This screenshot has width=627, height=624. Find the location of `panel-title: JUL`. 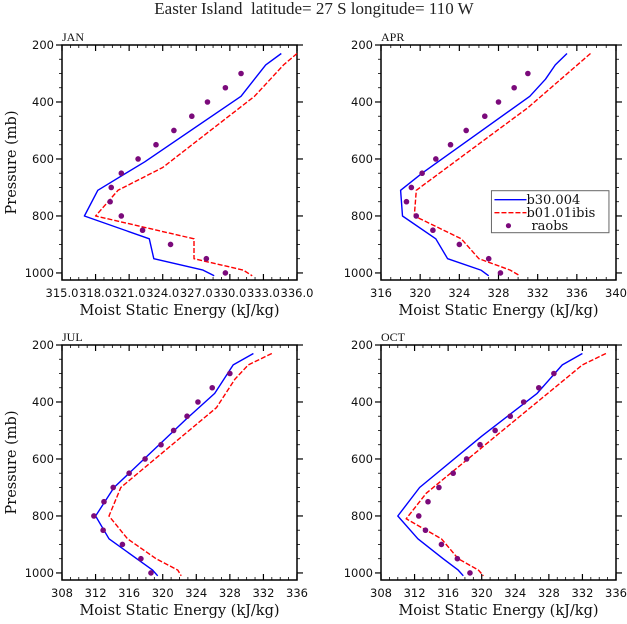

panel-title: JUL is located at coordinates (72, 337).